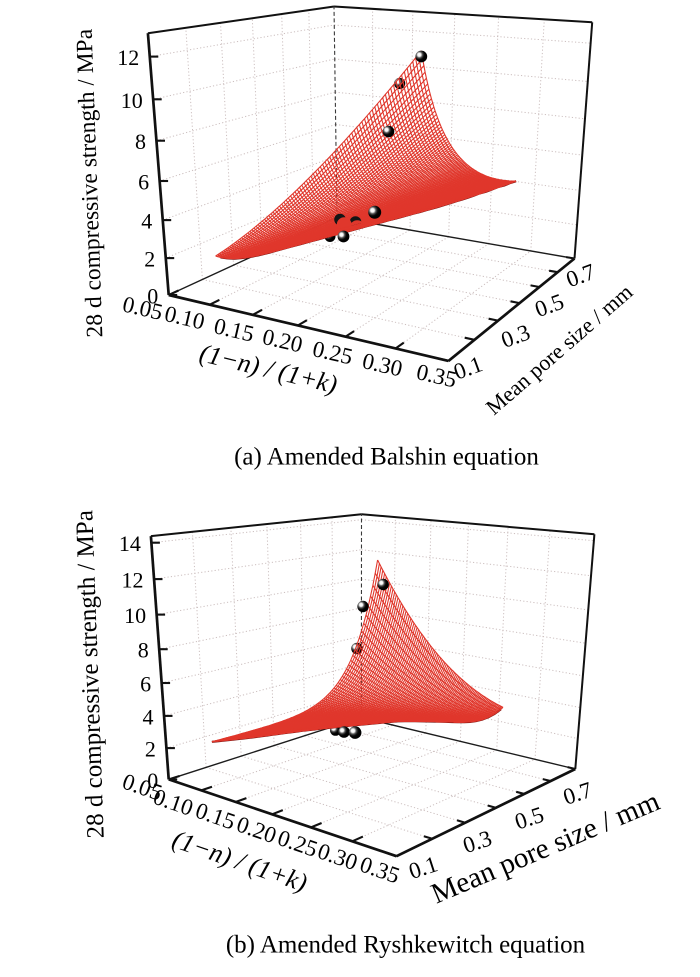  I want to click on svg-text: 0.3, so click(516, 335).